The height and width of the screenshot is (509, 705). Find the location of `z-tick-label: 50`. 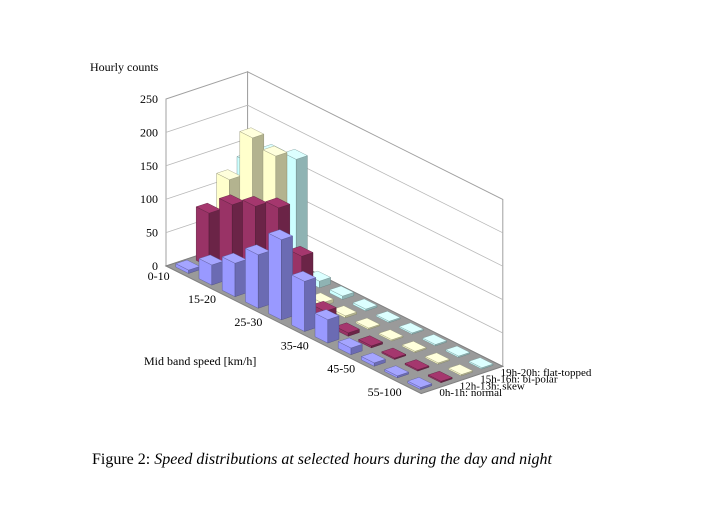

z-tick-label: 50 is located at coordinates (152, 233).